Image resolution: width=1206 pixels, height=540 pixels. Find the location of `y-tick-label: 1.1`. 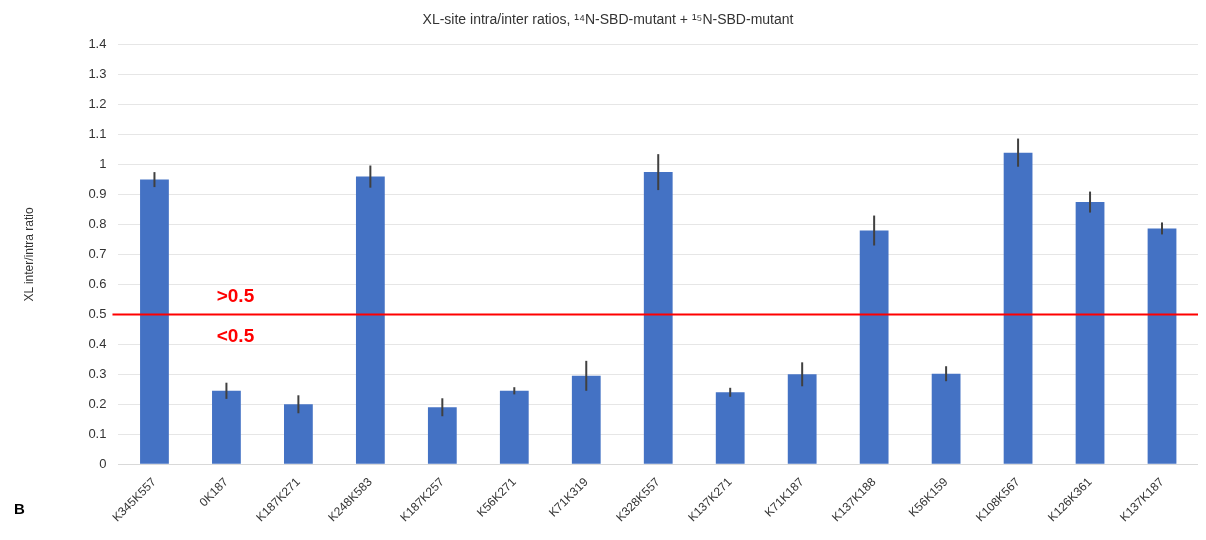

y-tick-label: 1.1 is located at coordinates (97, 134).